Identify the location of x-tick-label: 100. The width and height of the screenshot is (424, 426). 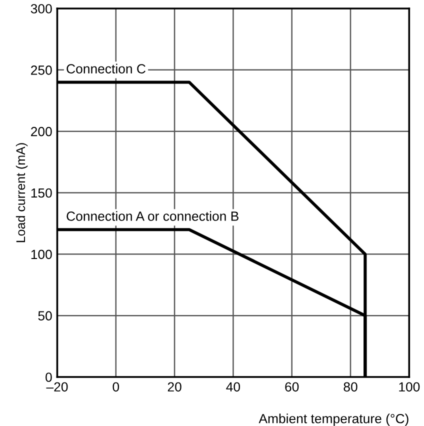
(409, 387).